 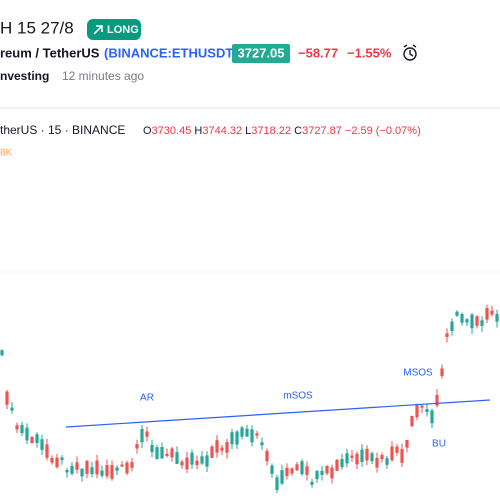 I want to click on symbol-name: reum / TetherUS, so click(x=50, y=52).